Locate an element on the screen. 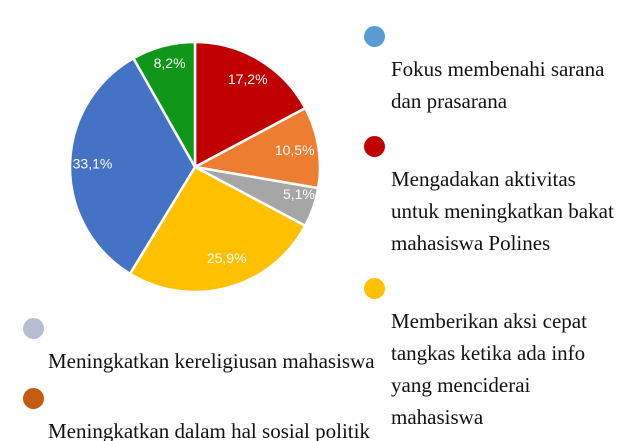 This screenshot has height=441, width=636. pie-slice-data-label: 25,9% is located at coordinates (227, 258).